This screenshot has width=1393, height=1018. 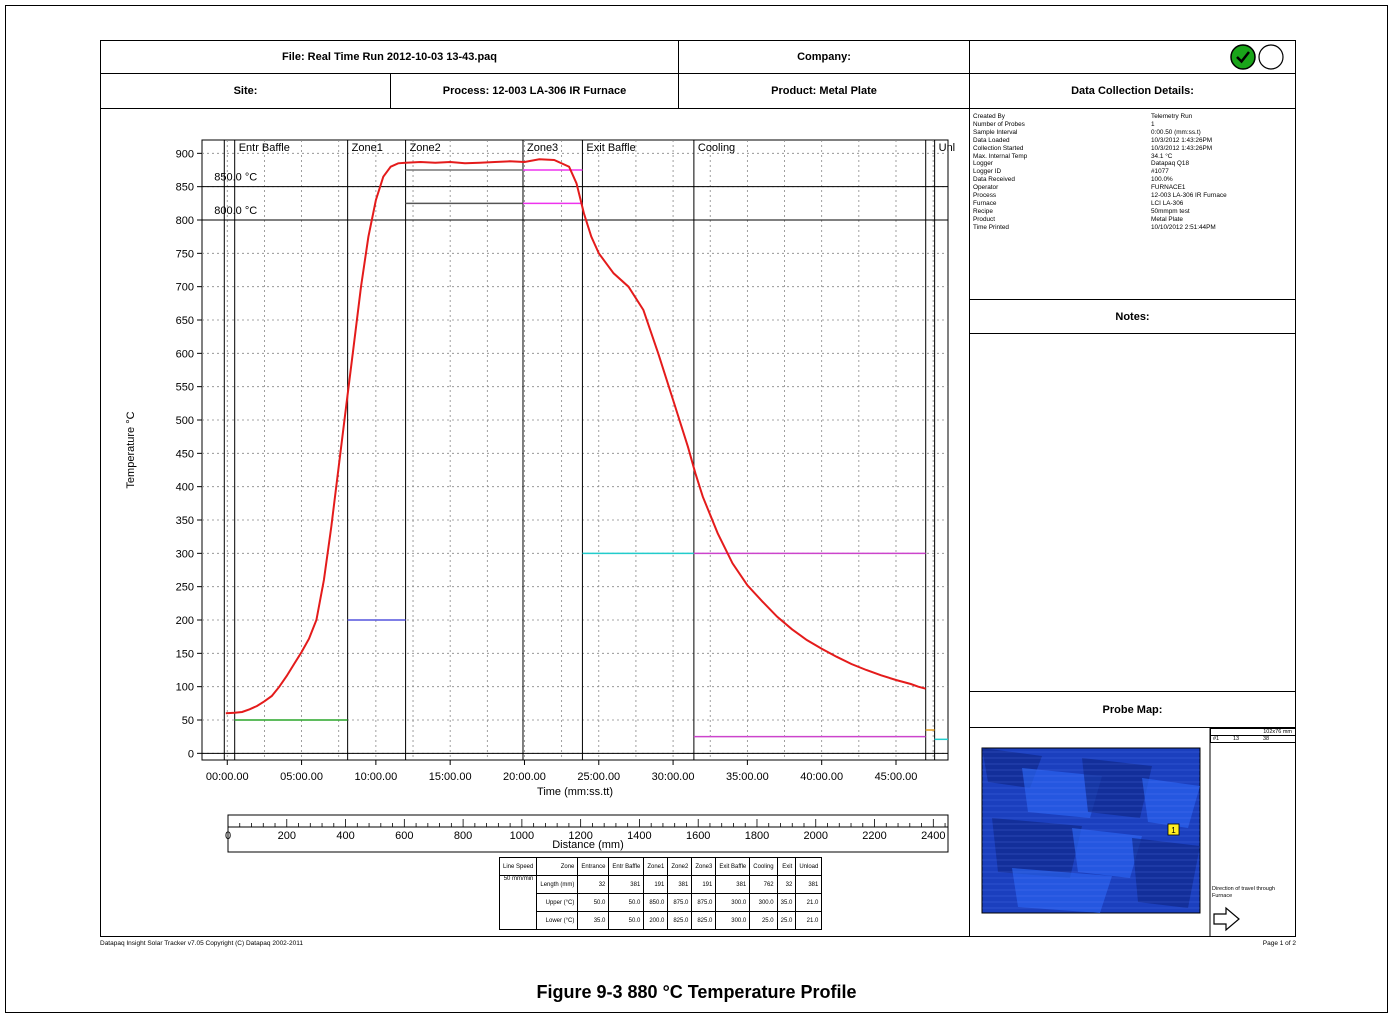 I want to click on detail-value: 0:00.50 (mm:ss.t), so click(x=1176, y=132).